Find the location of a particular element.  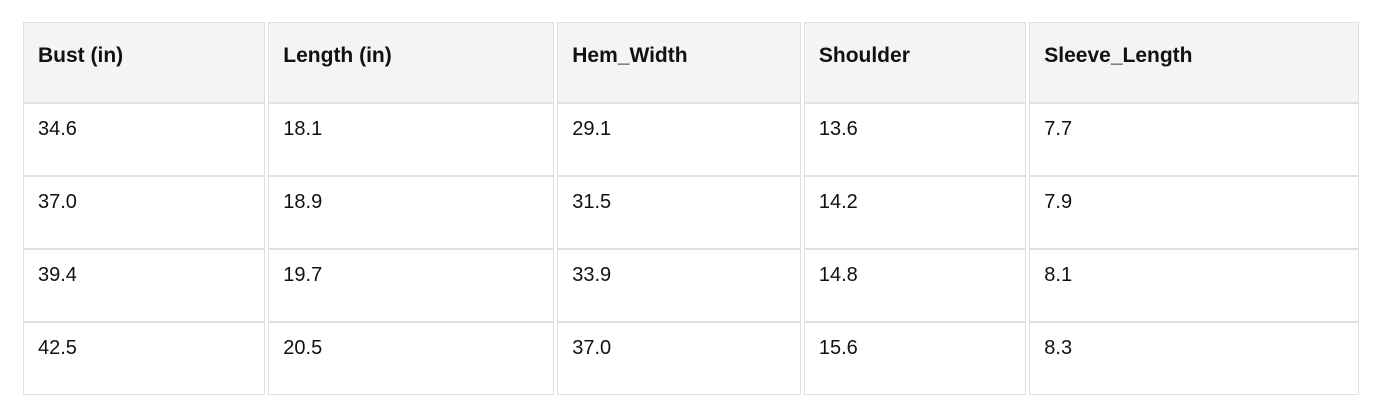

column-header: Sleeve_Length is located at coordinates (1194, 62).